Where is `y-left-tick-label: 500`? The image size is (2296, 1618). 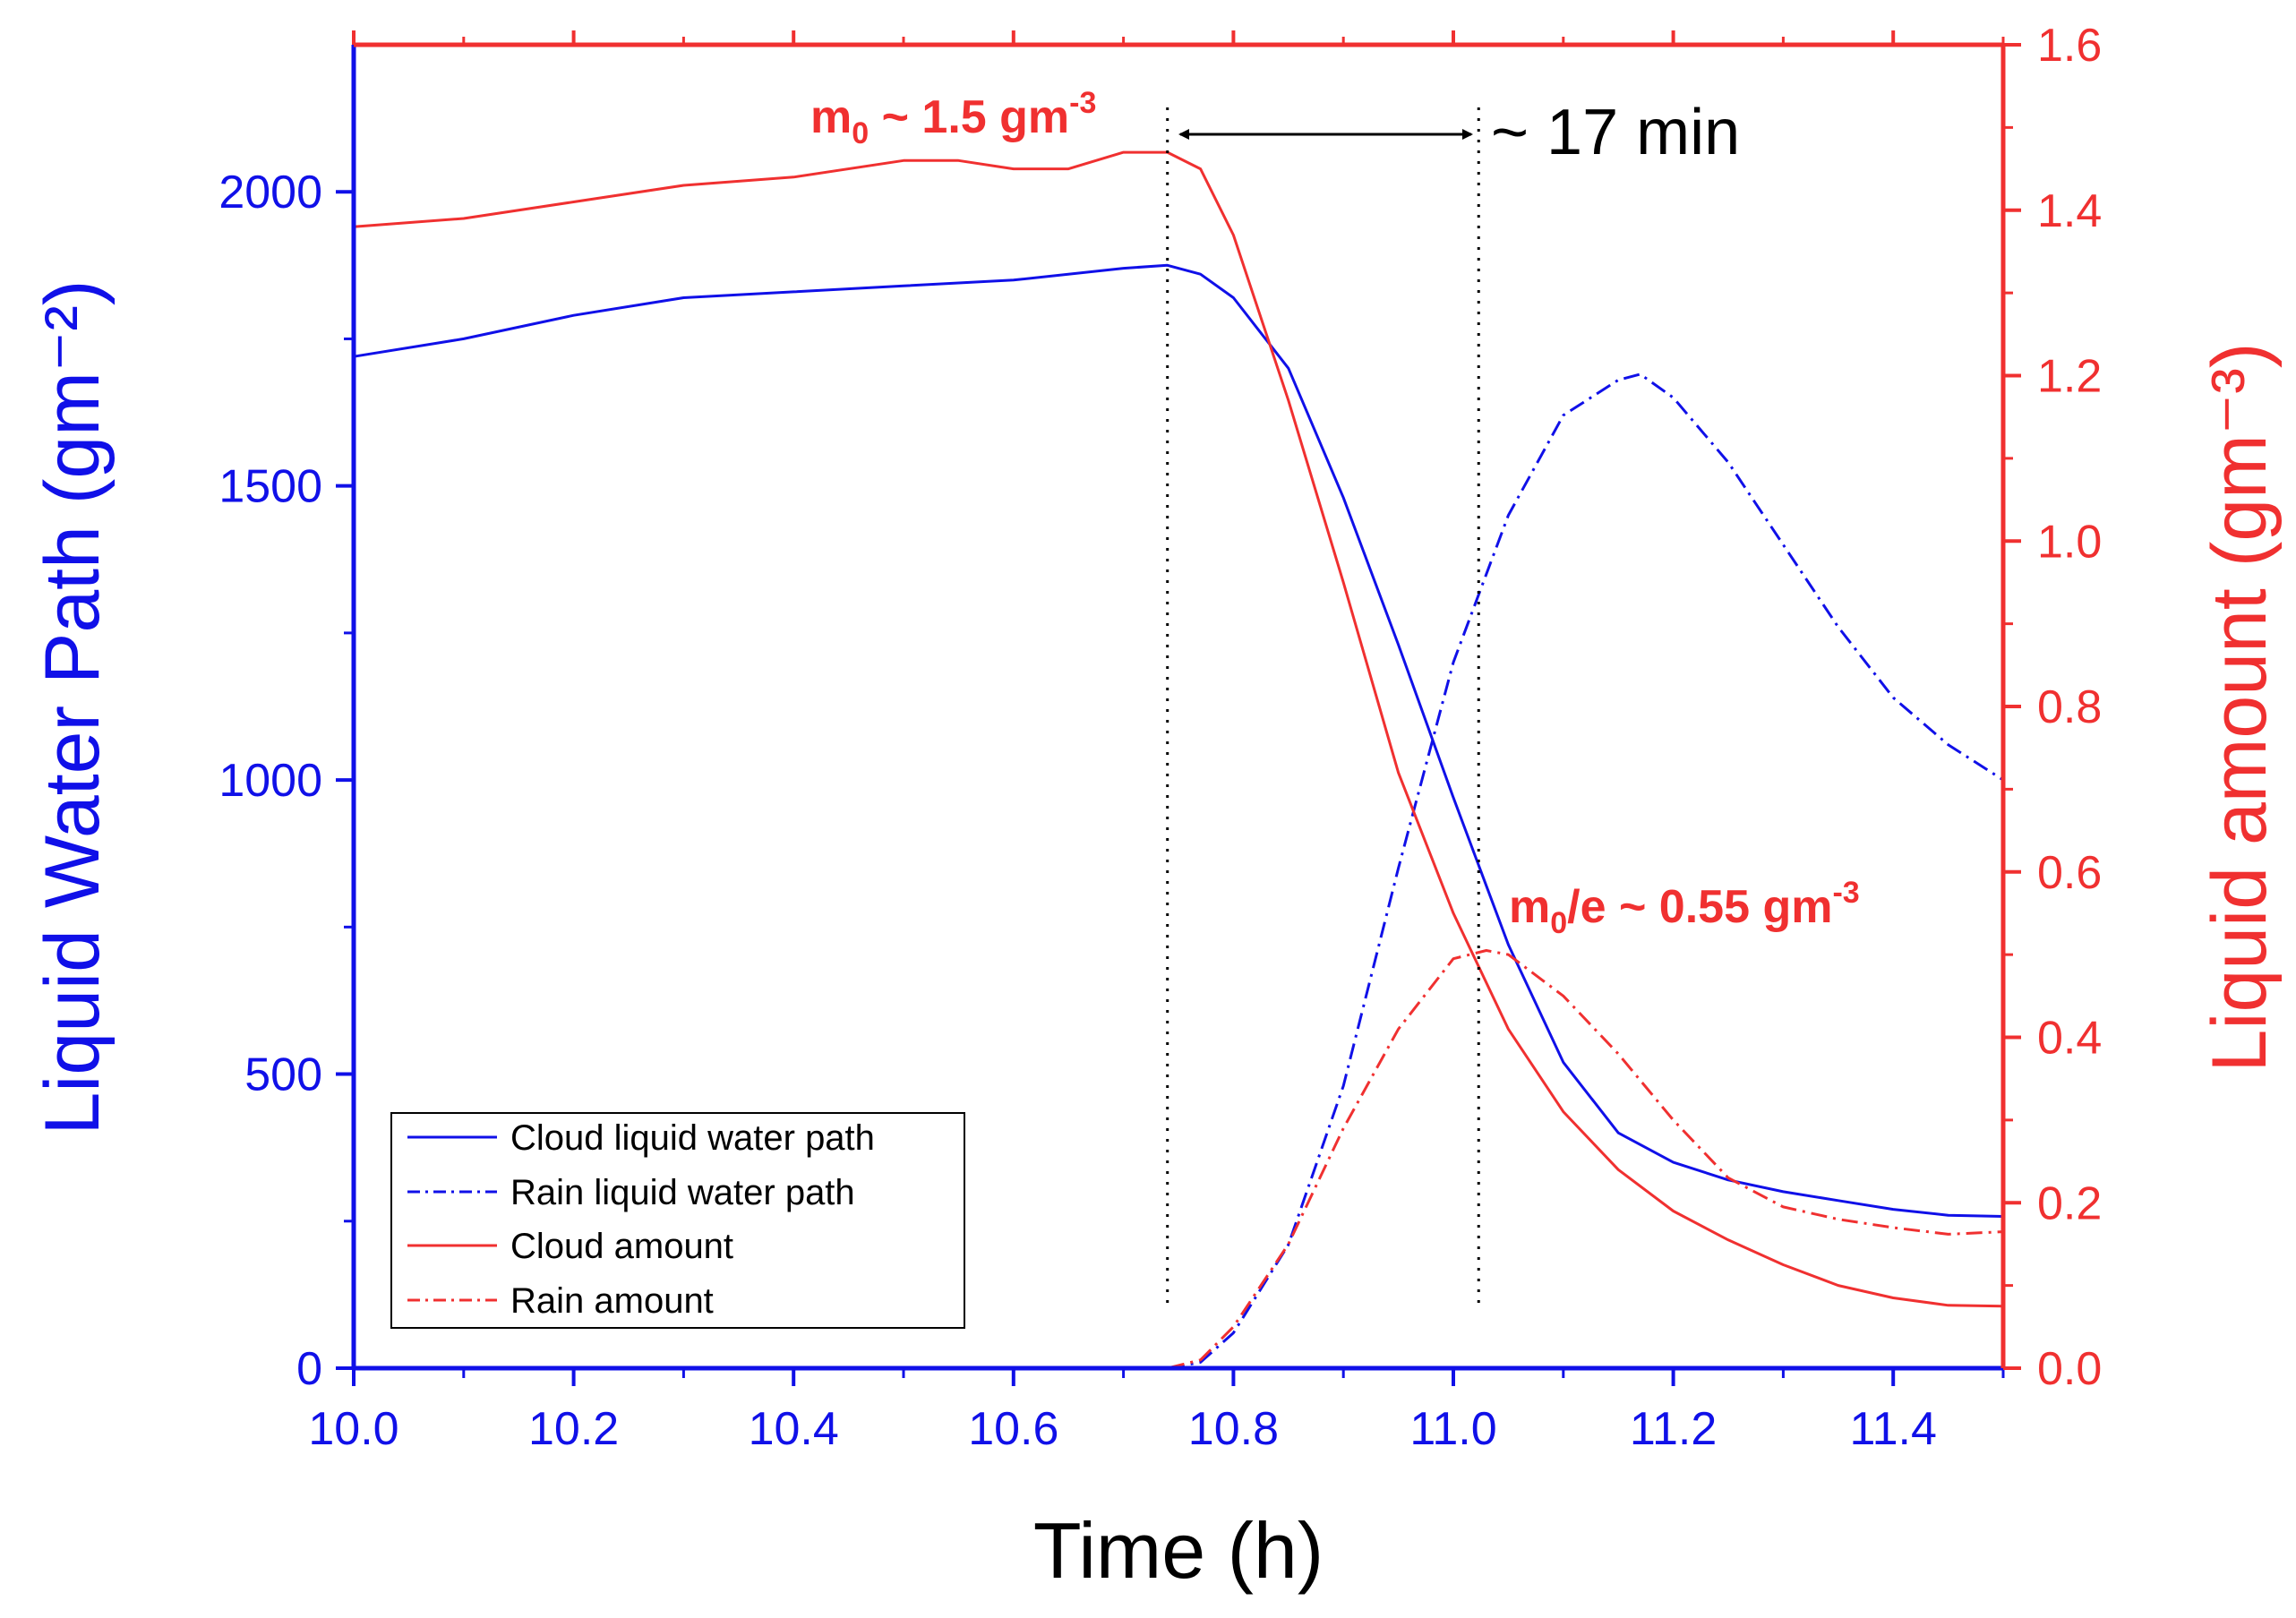 y-left-tick-label: 500 is located at coordinates (283, 1075).